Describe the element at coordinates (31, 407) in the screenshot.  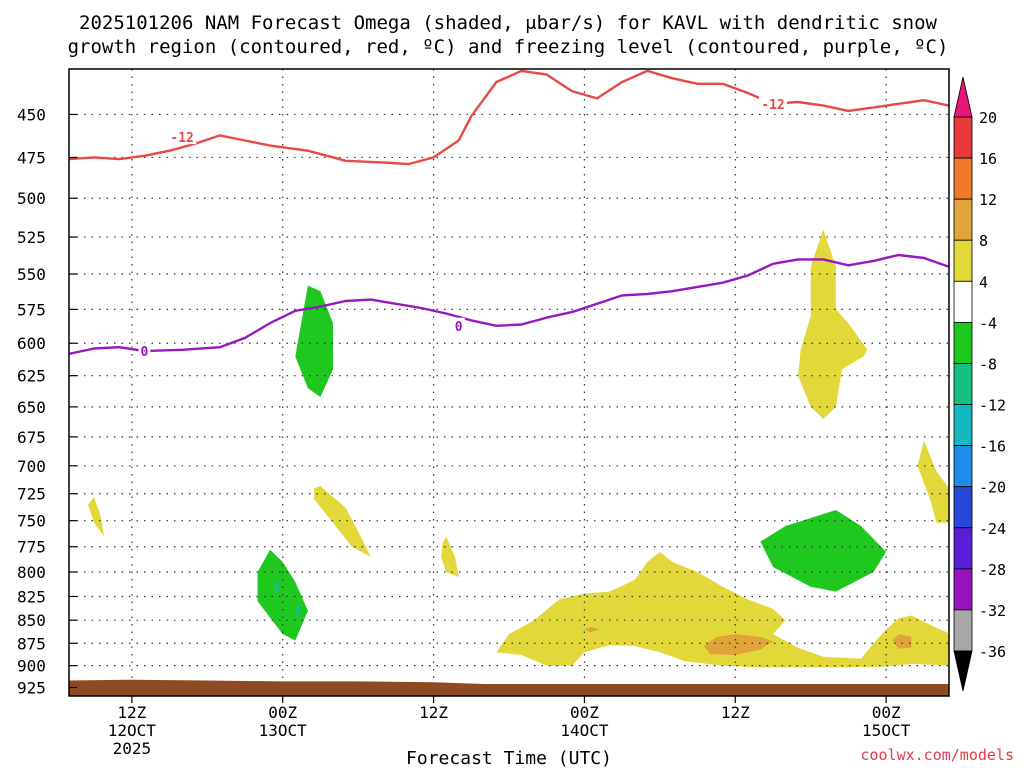
I see `ytick-label-650: 650` at that location.